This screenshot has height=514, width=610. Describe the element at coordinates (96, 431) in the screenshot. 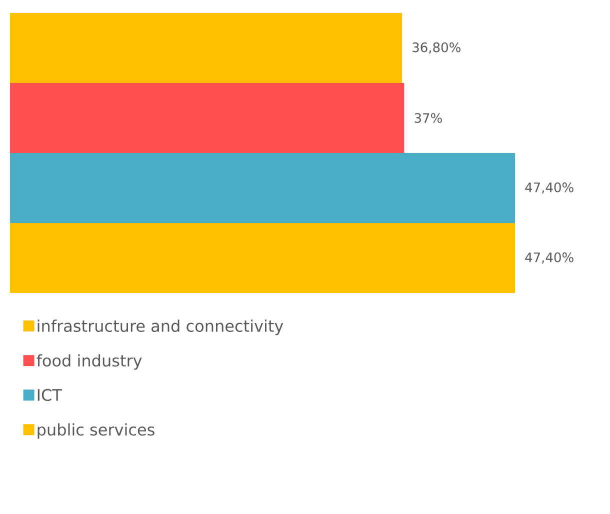

I see `legend-label: public services` at that location.